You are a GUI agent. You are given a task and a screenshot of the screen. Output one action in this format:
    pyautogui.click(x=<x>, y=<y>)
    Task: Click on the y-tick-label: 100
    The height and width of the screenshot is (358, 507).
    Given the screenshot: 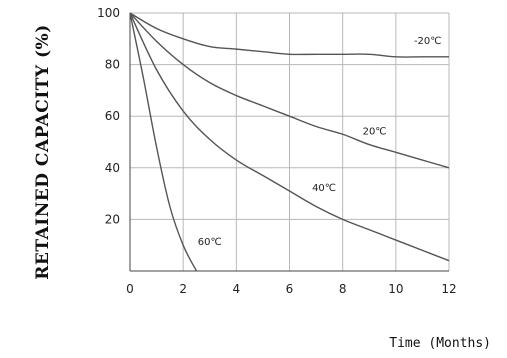 What is the action you would take?
    pyautogui.click(x=108, y=13)
    